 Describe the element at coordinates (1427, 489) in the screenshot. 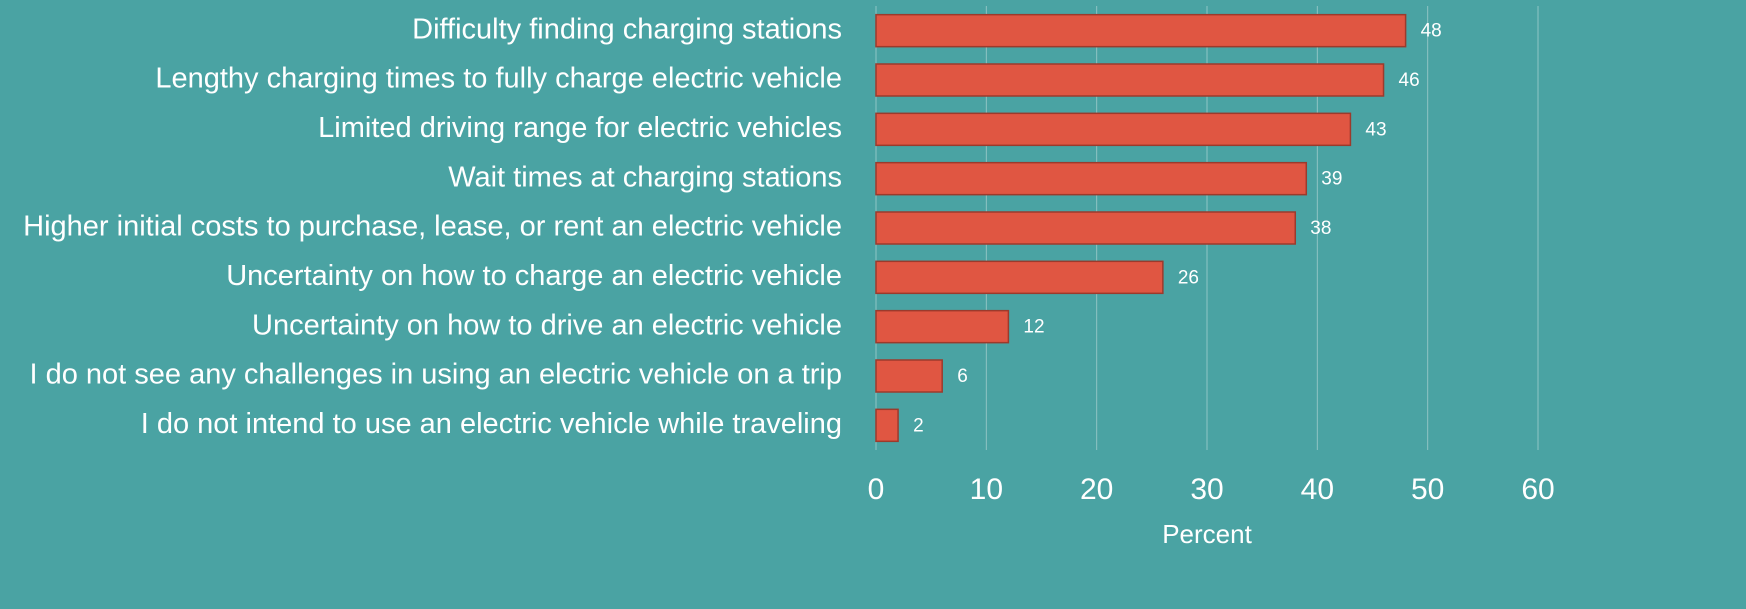

I see `x-tick-label: 50` at that location.